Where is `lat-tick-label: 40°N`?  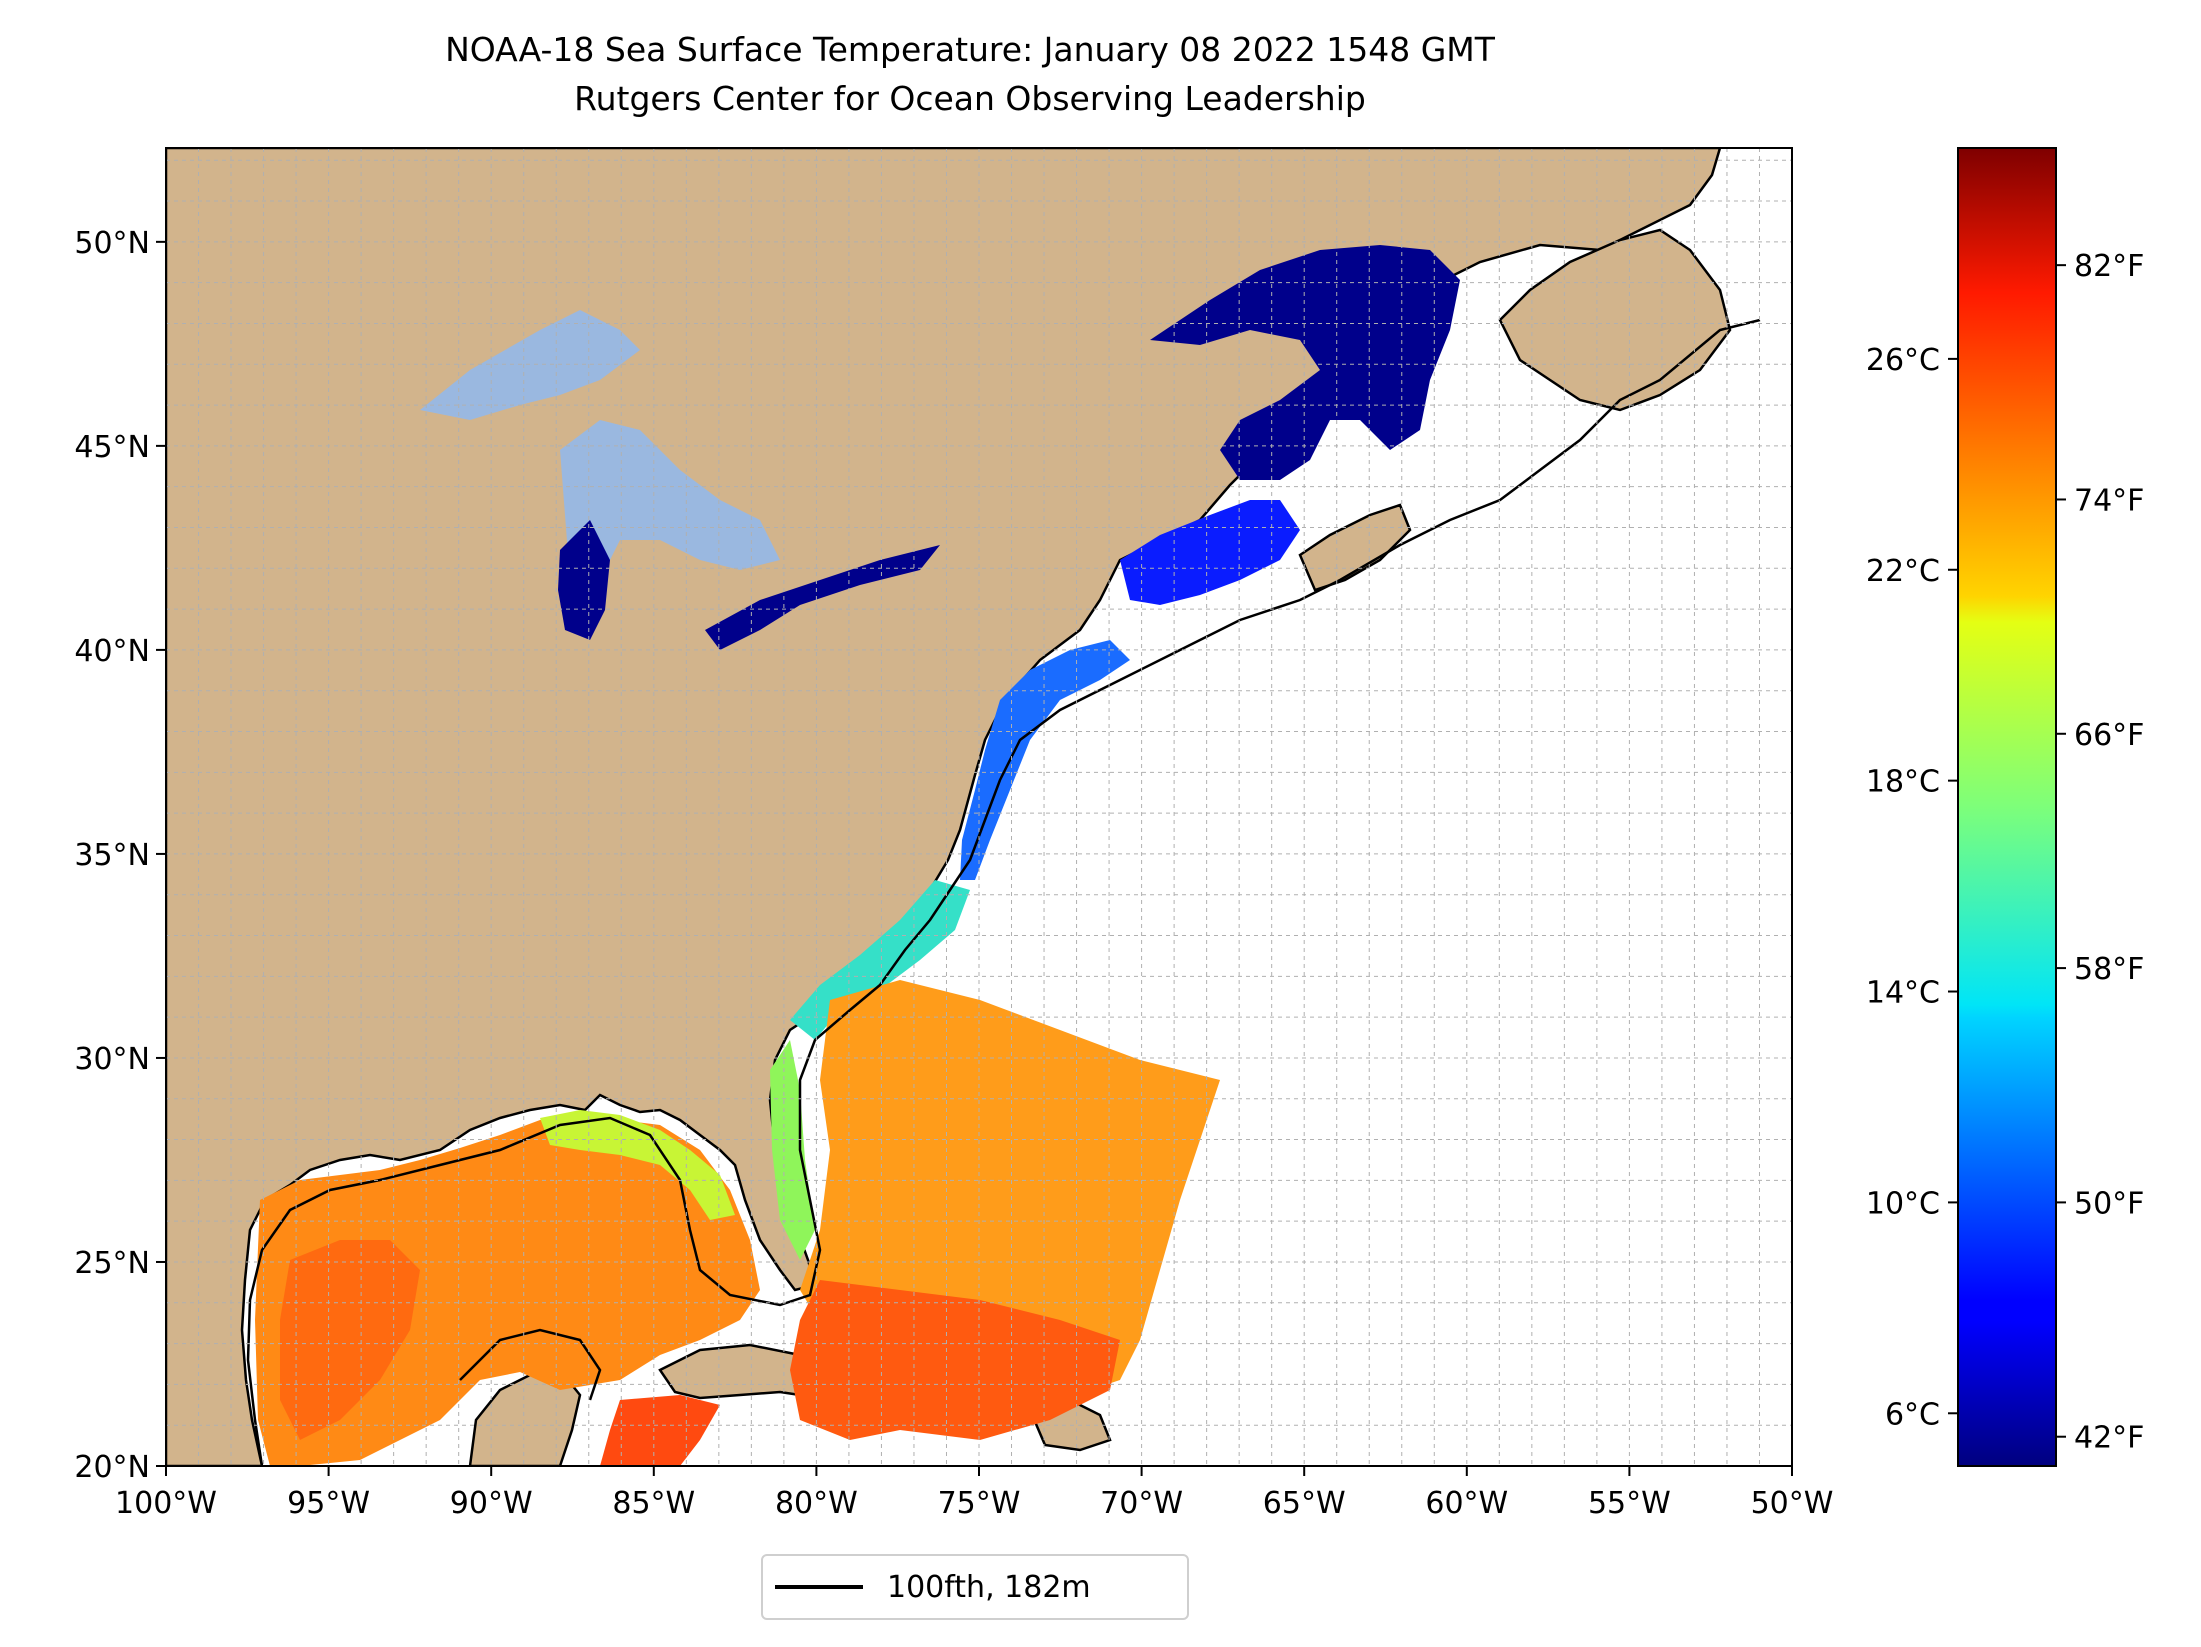
lat-tick-label: 40°N is located at coordinates (112, 651).